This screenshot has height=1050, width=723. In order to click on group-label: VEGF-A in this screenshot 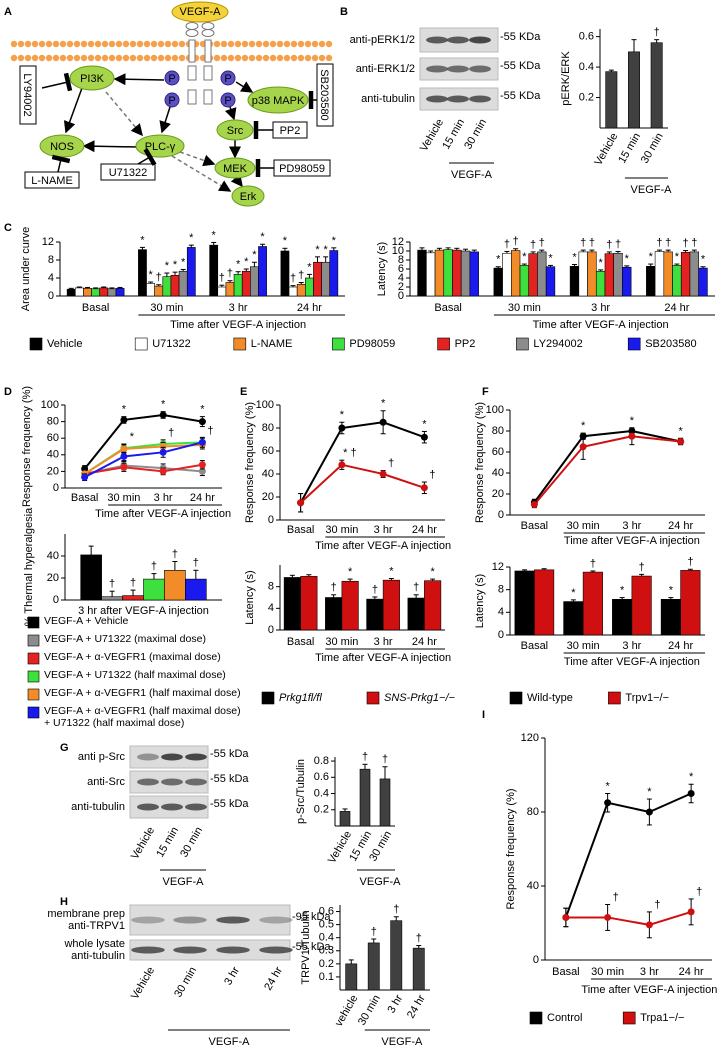, I will do `click(402, 1042)`.